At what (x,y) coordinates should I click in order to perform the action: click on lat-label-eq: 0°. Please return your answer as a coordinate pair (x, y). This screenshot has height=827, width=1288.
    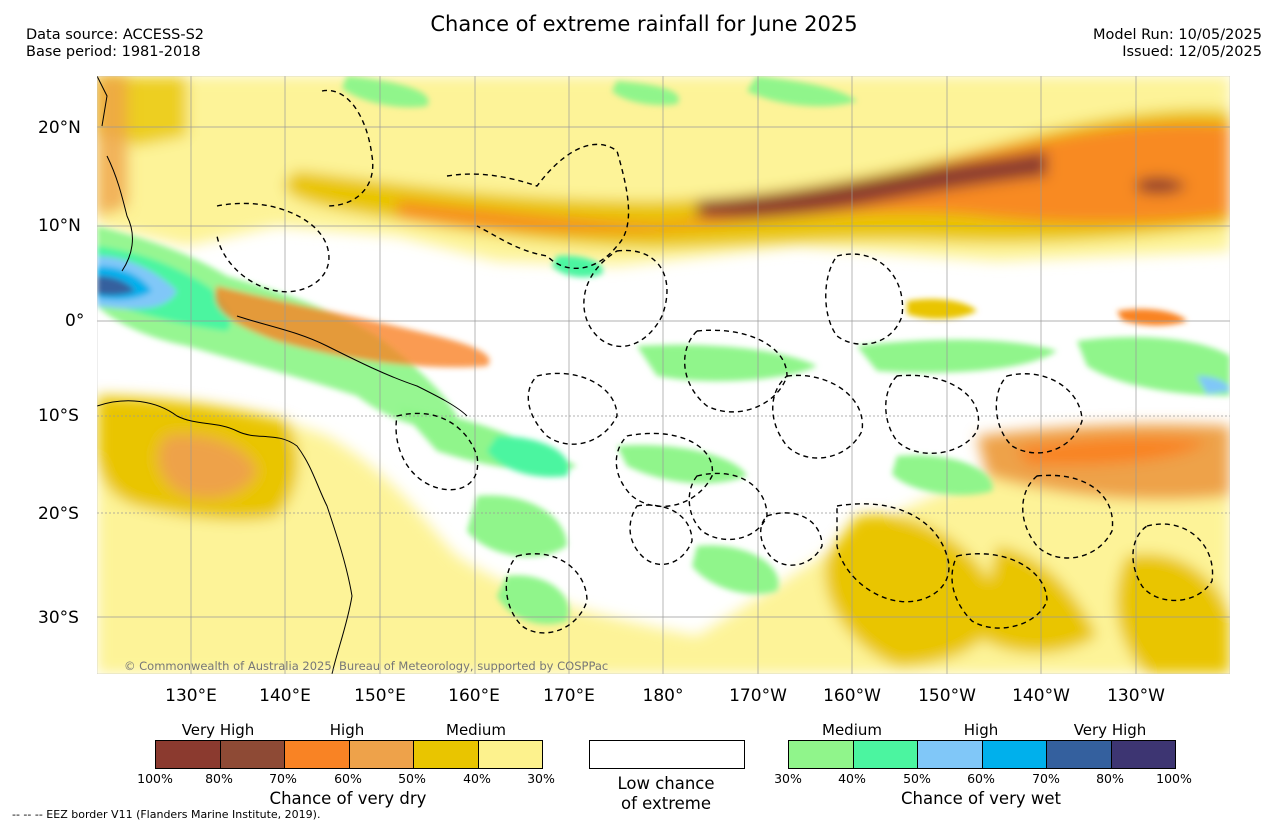
    Looking at the image, I should click on (75, 321).